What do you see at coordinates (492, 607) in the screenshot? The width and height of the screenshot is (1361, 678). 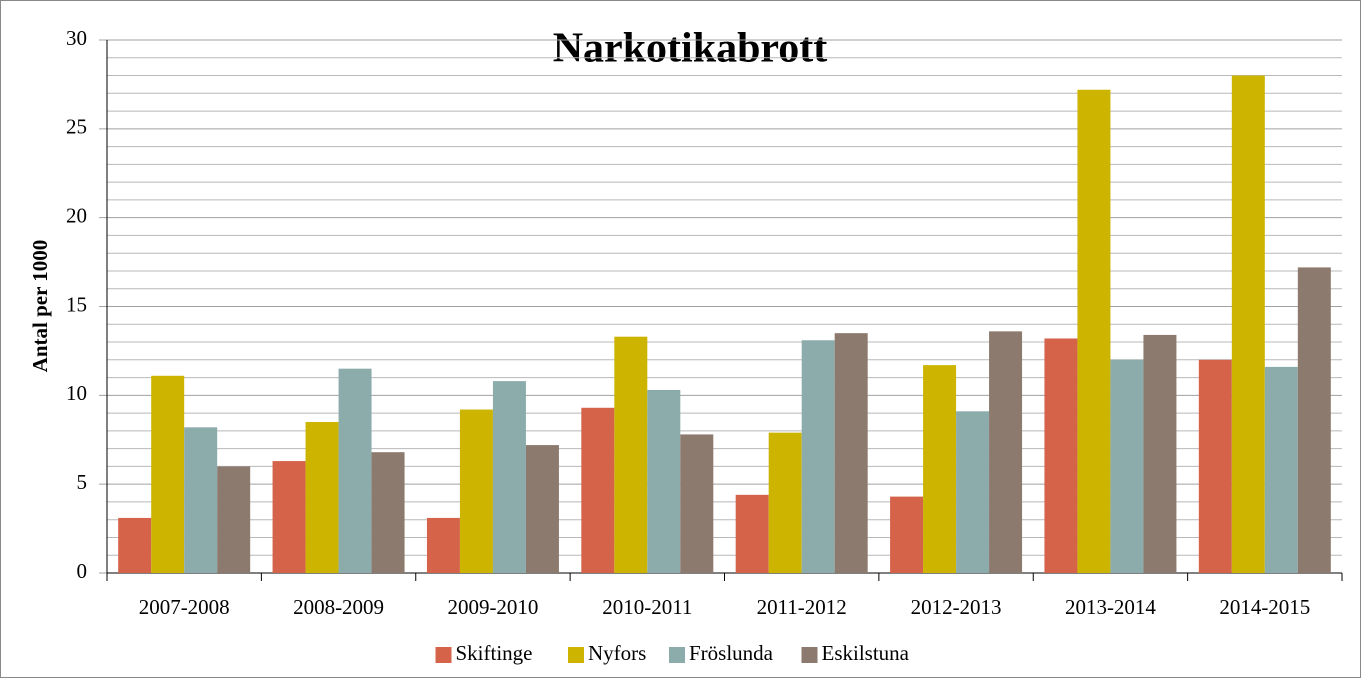 I see `x-tick-label: 2009-2010` at bounding box center [492, 607].